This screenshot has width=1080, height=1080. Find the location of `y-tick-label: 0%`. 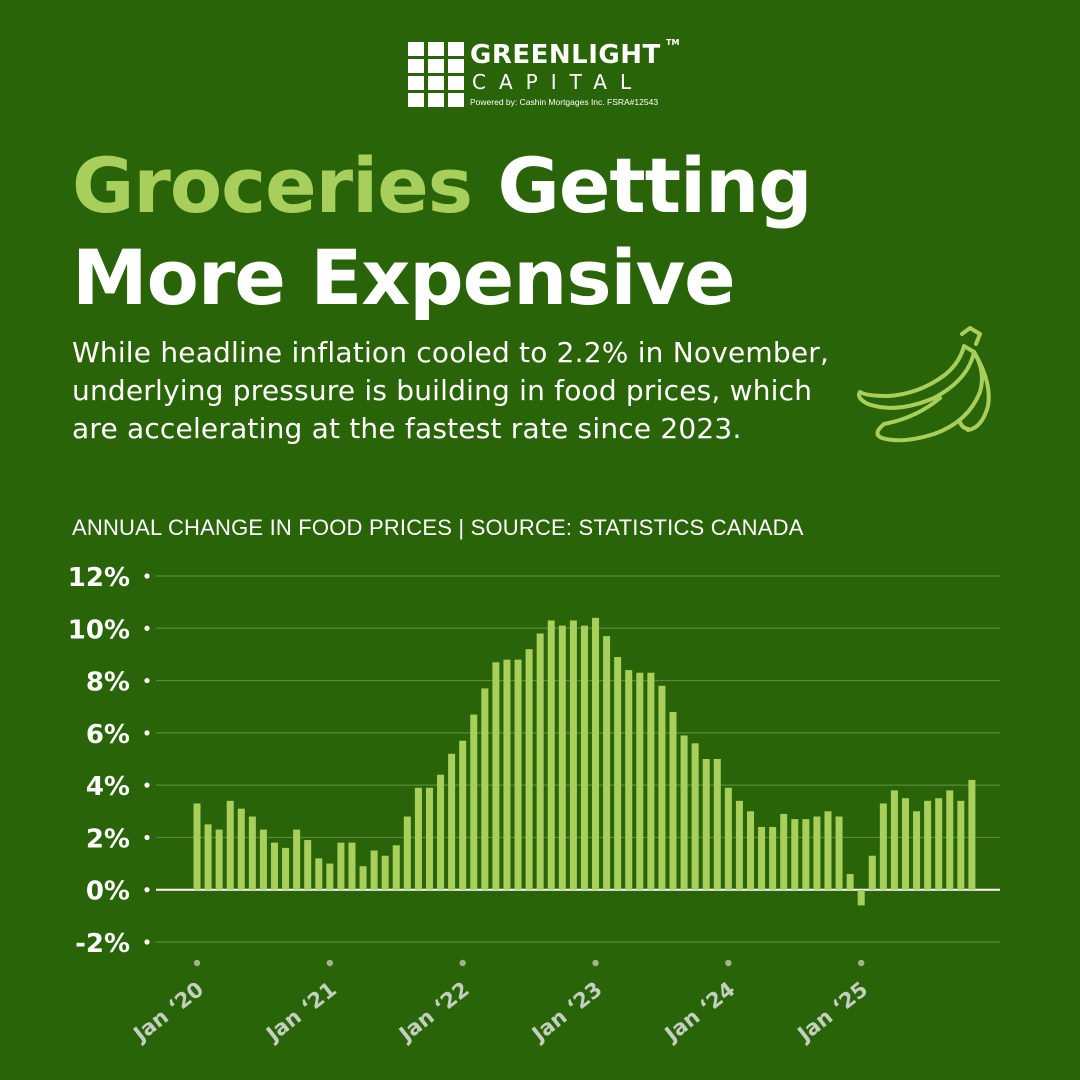

y-tick-label: 0% is located at coordinates (108, 892).